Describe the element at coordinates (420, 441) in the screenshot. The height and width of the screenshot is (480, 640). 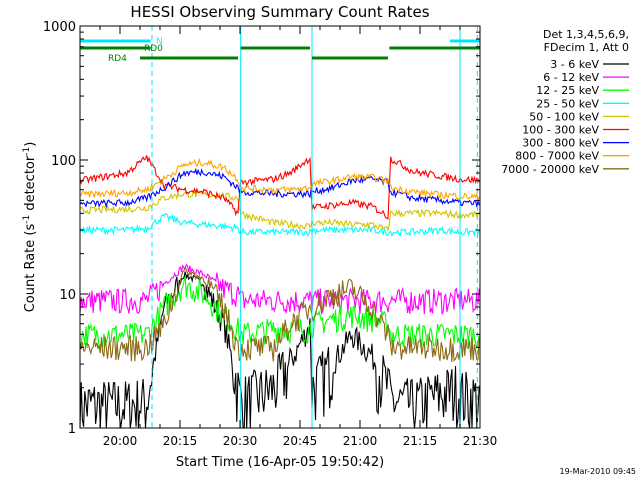
I see `x-tick-label: 21:15` at that location.